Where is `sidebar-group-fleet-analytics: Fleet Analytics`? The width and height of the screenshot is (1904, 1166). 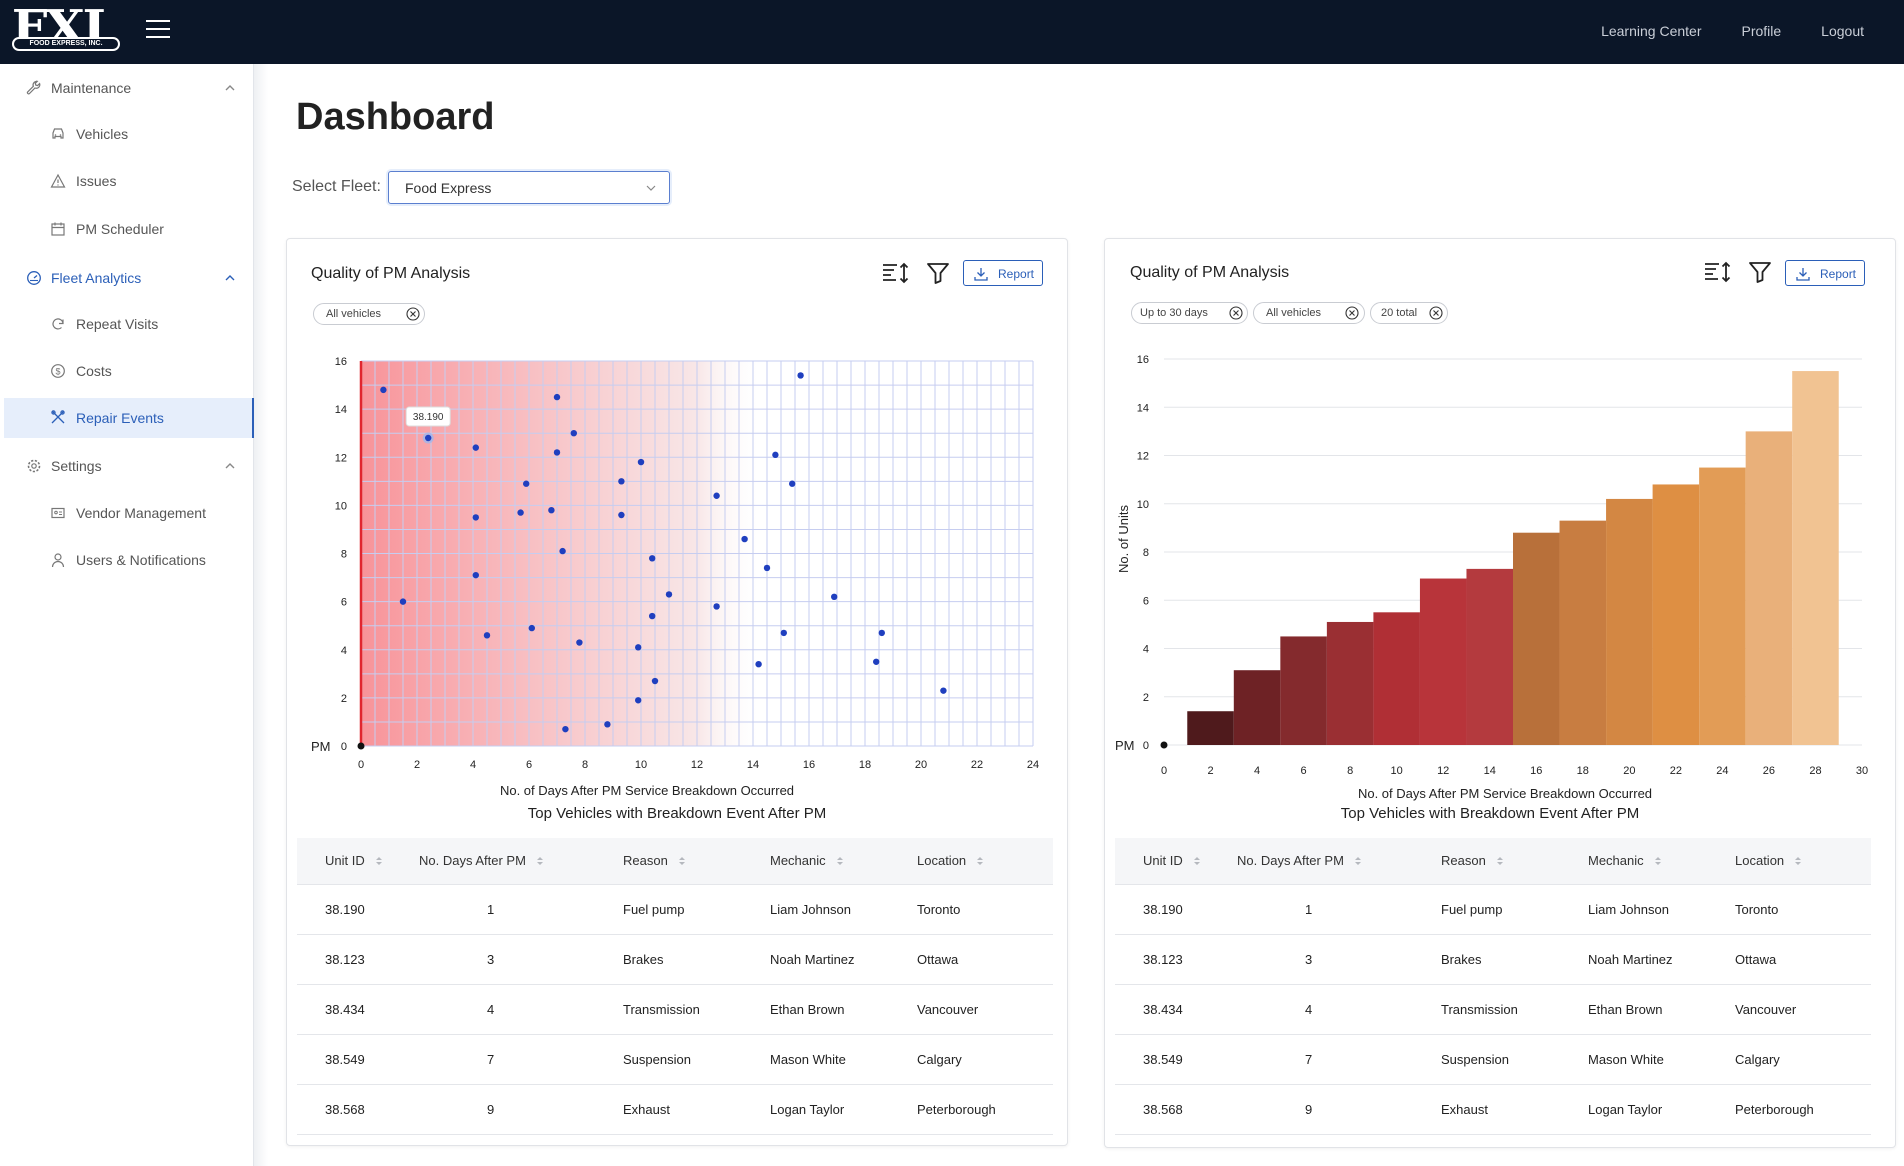 sidebar-group-fleet-analytics: Fleet Analytics is located at coordinates (127, 278).